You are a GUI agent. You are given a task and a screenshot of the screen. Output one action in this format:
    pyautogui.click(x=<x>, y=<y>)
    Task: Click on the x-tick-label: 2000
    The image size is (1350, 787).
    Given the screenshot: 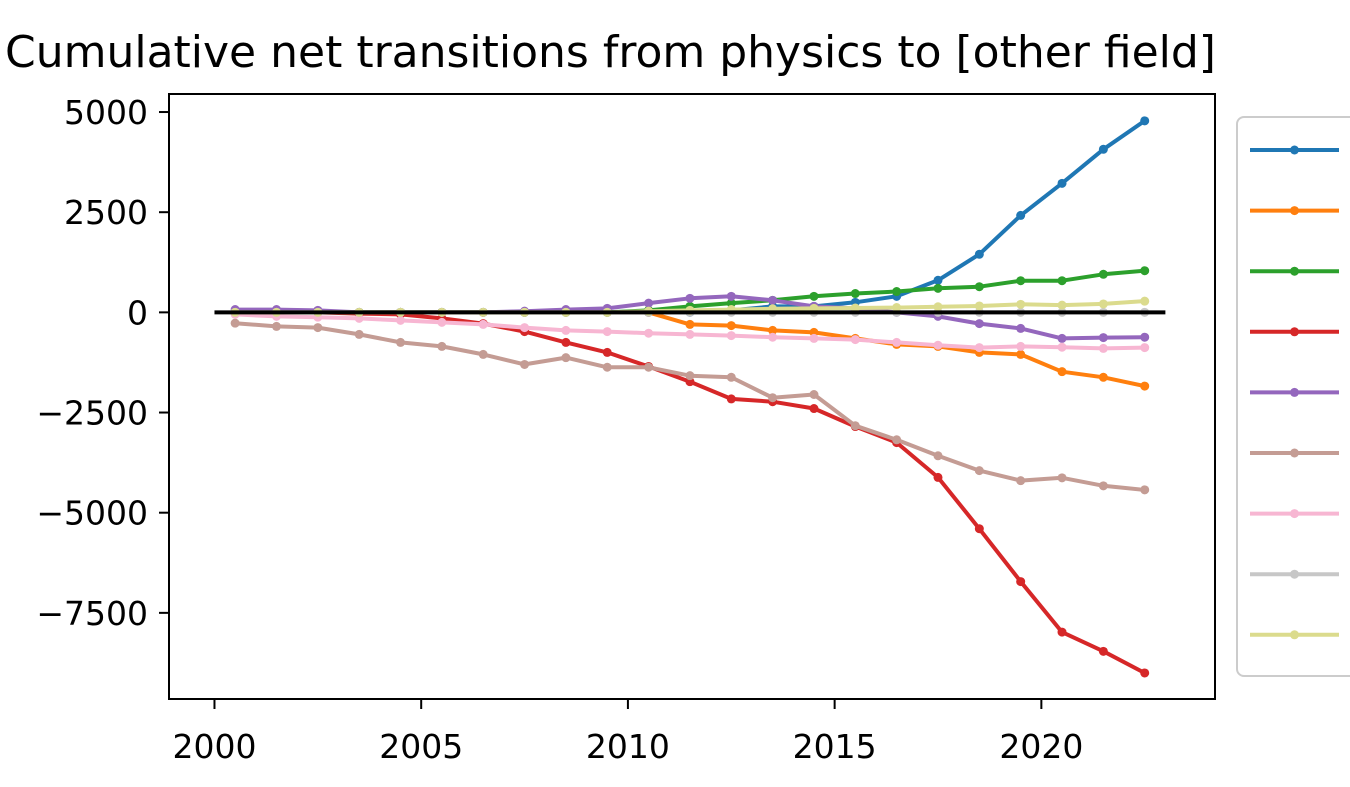 What is the action you would take?
    pyautogui.click(x=214, y=746)
    